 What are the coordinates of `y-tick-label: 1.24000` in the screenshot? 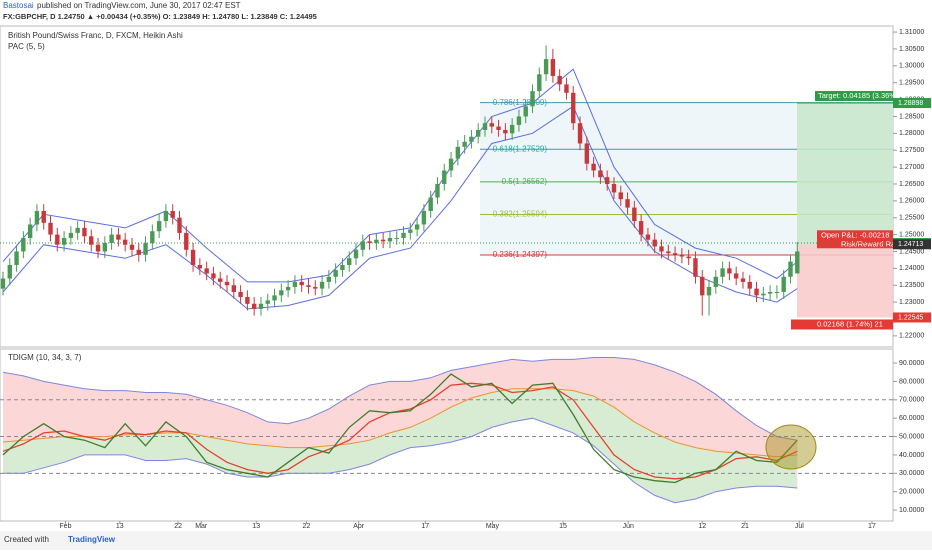 It's located at (911, 268).